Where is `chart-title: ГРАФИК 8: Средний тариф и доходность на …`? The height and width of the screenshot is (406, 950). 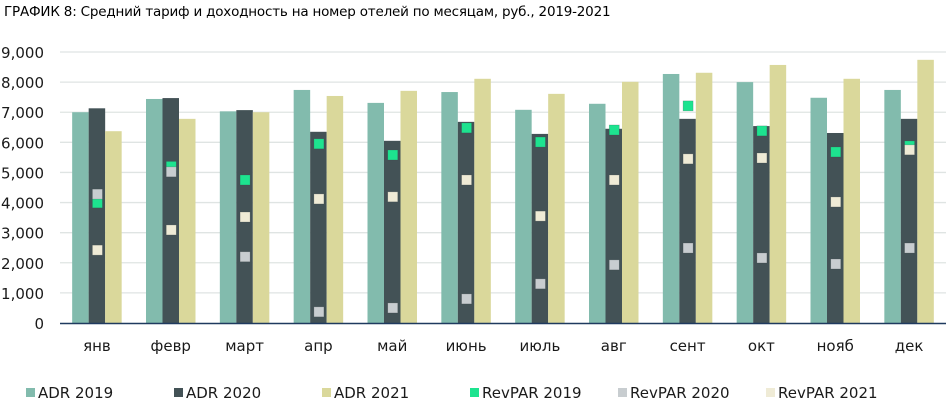
chart-title: ГРАФИК 8: Средний тариф и доходность на … is located at coordinates (307, 12).